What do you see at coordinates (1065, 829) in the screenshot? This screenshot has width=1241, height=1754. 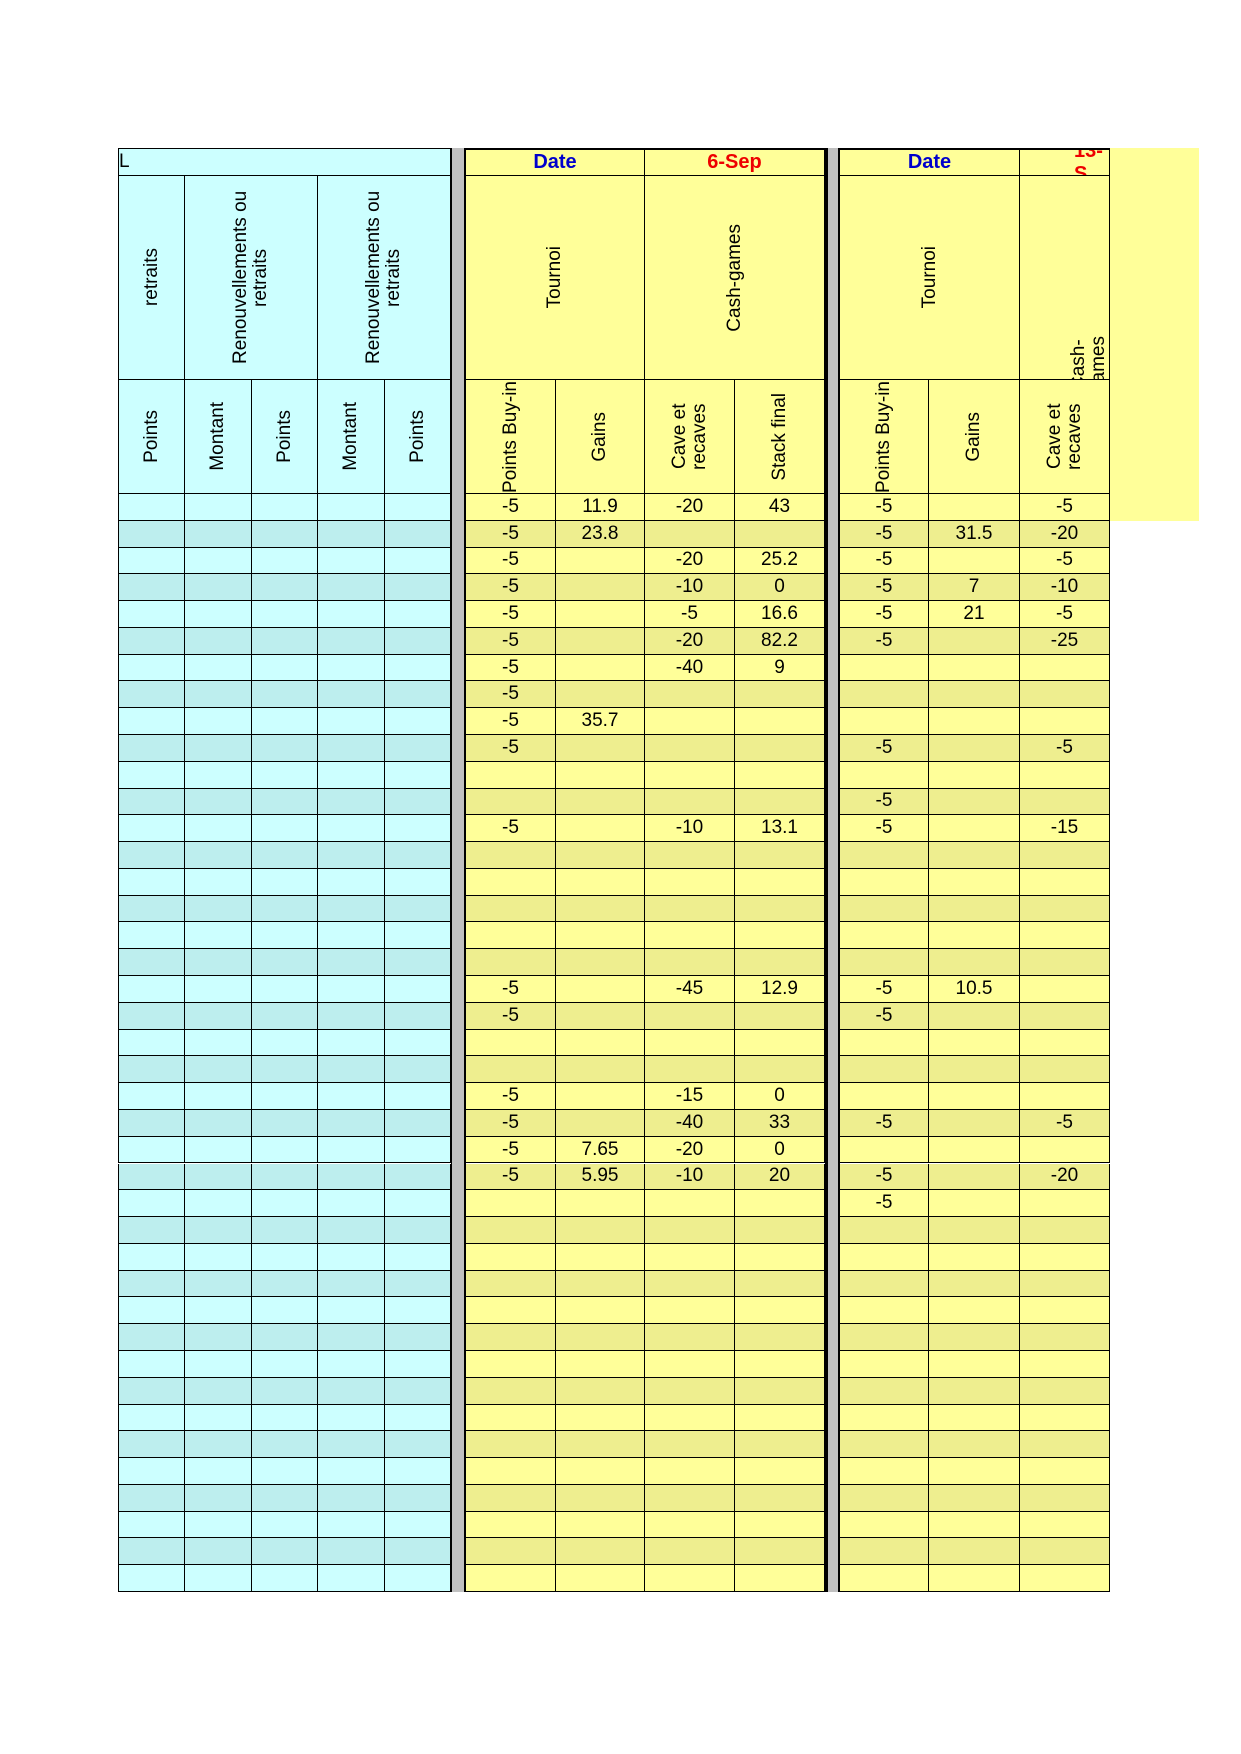 I see `table-cell: -15` at bounding box center [1065, 829].